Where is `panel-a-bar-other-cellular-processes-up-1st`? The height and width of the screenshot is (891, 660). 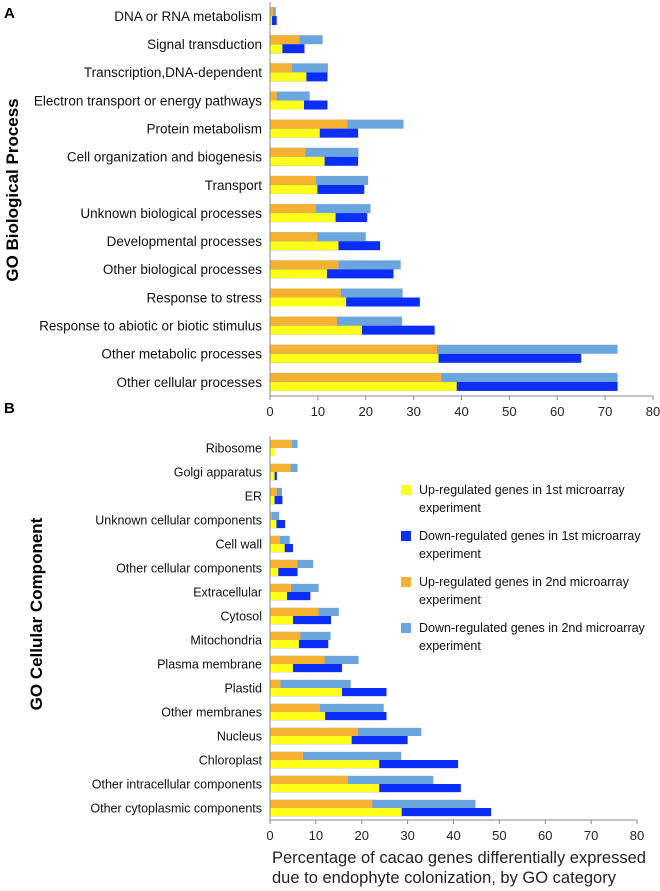 panel-a-bar-other-cellular-processes-up-1st is located at coordinates (363, 386).